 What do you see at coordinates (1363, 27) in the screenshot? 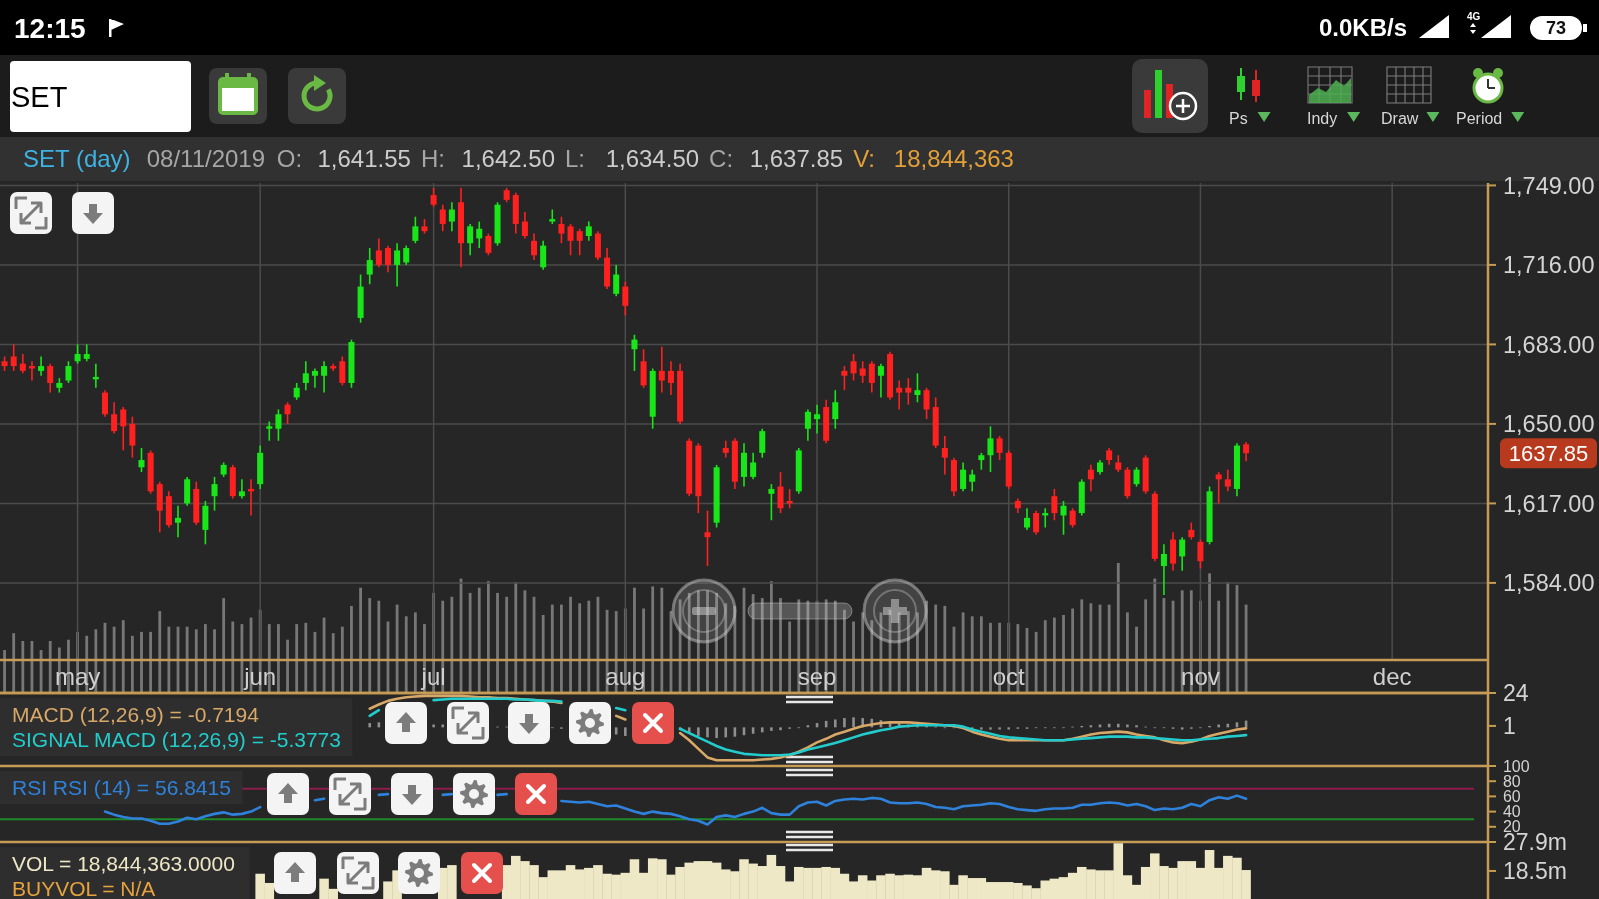
I see `text: 0.0KB/s` at bounding box center [1363, 27].